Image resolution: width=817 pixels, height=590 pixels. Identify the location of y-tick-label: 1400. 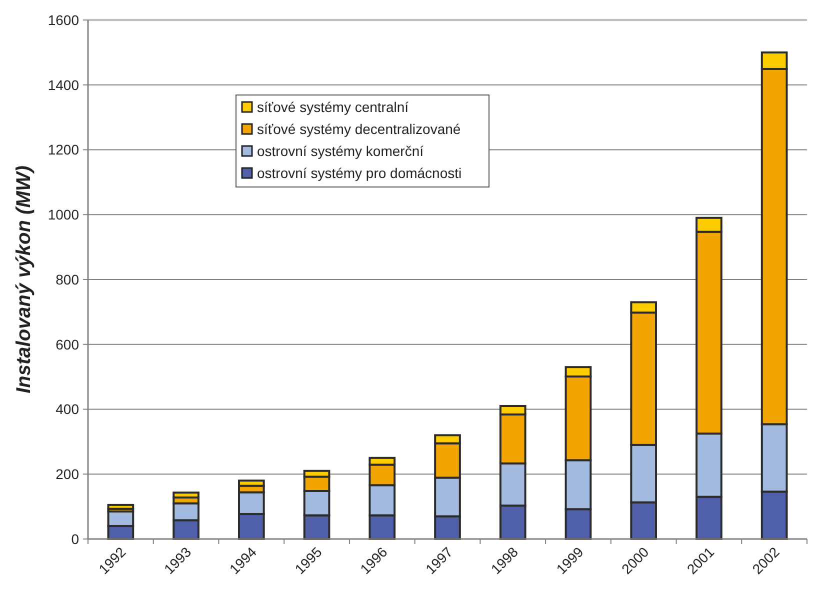
(64, 84).